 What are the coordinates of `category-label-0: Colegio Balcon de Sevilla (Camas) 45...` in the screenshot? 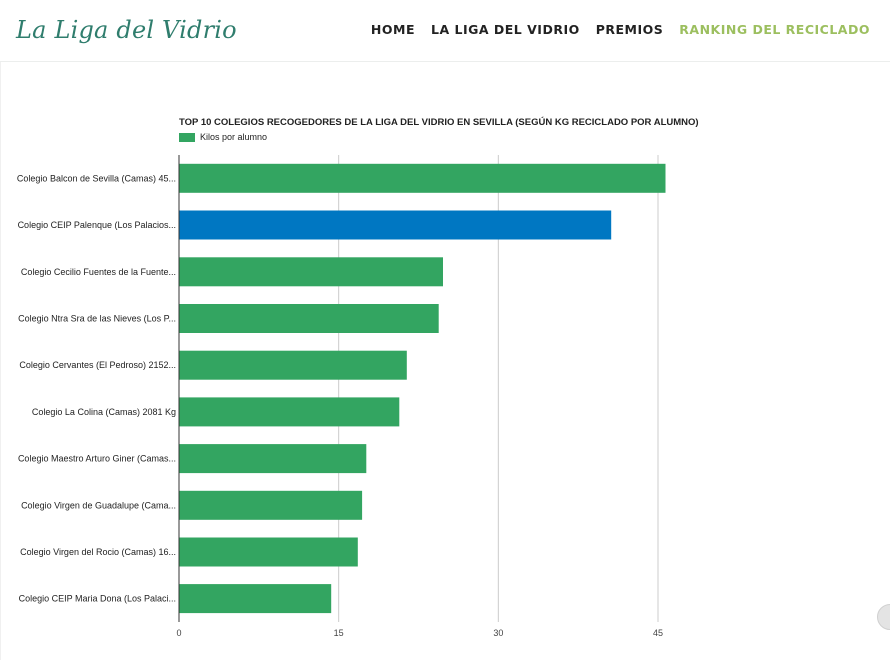 It's located at (96, 178).